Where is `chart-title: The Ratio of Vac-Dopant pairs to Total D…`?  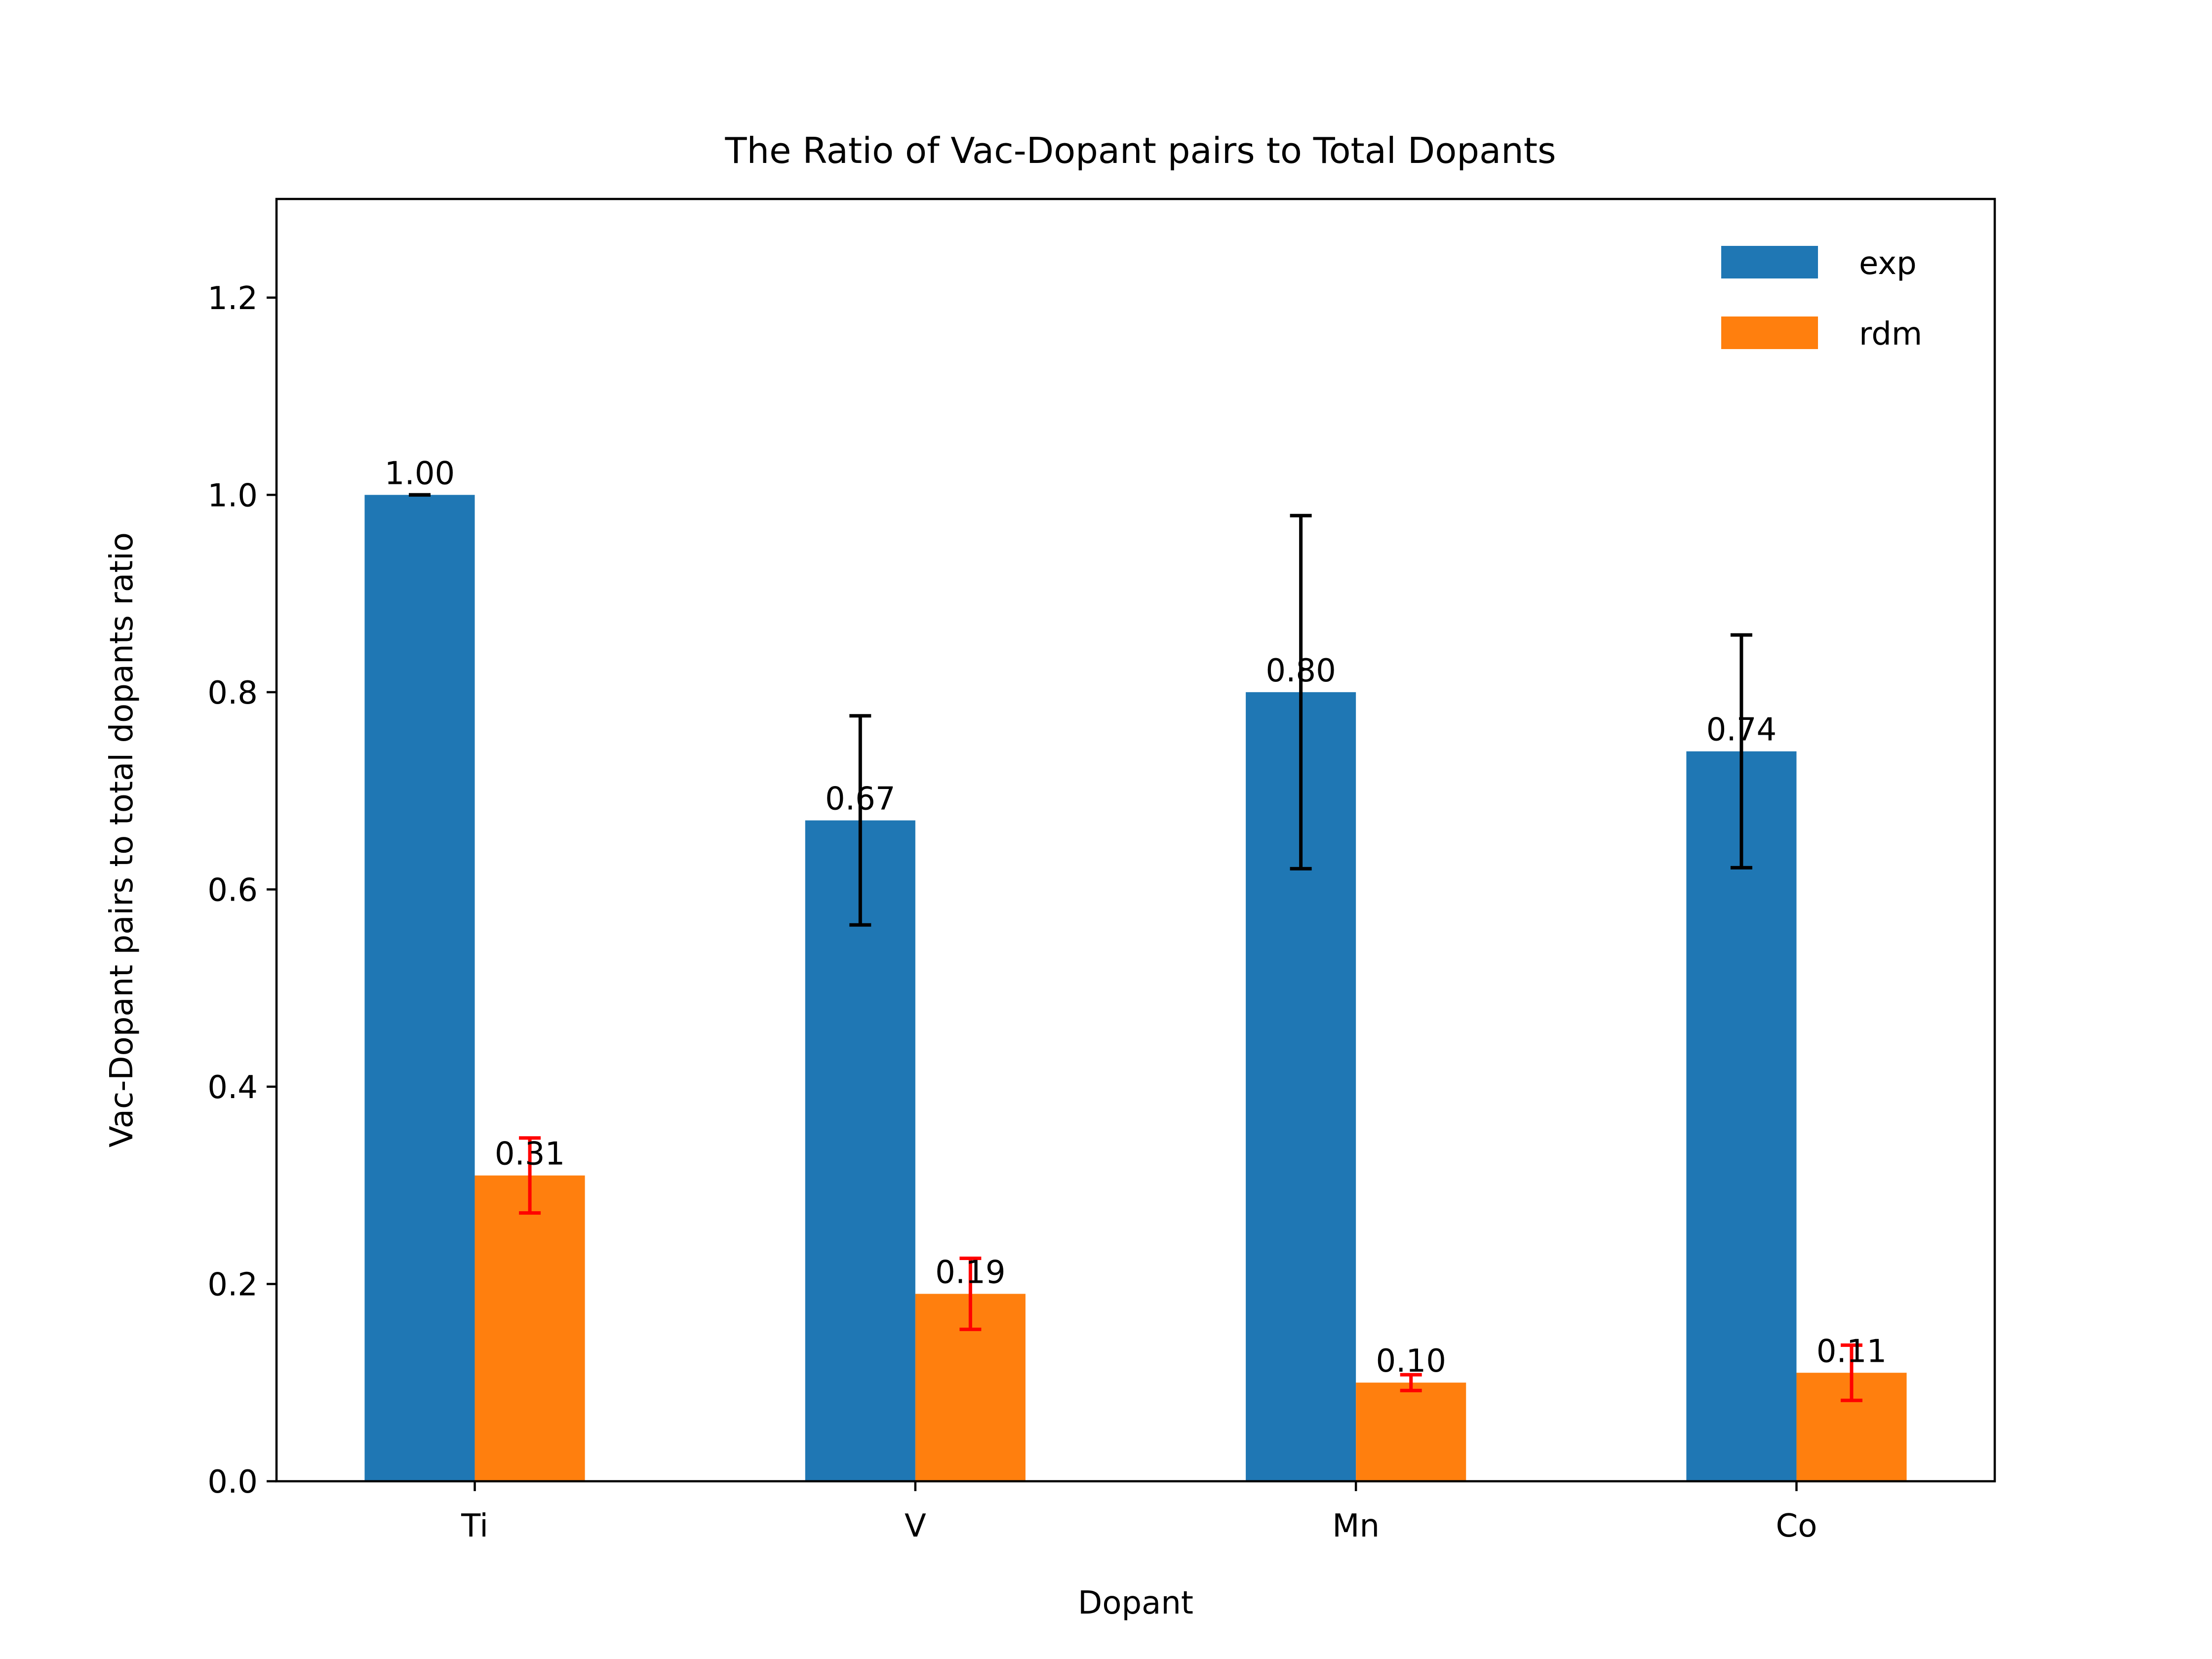
chart-title: The Ratio of Vac-Dopant pairs to Total D… is located at coordinates (1141, 150).